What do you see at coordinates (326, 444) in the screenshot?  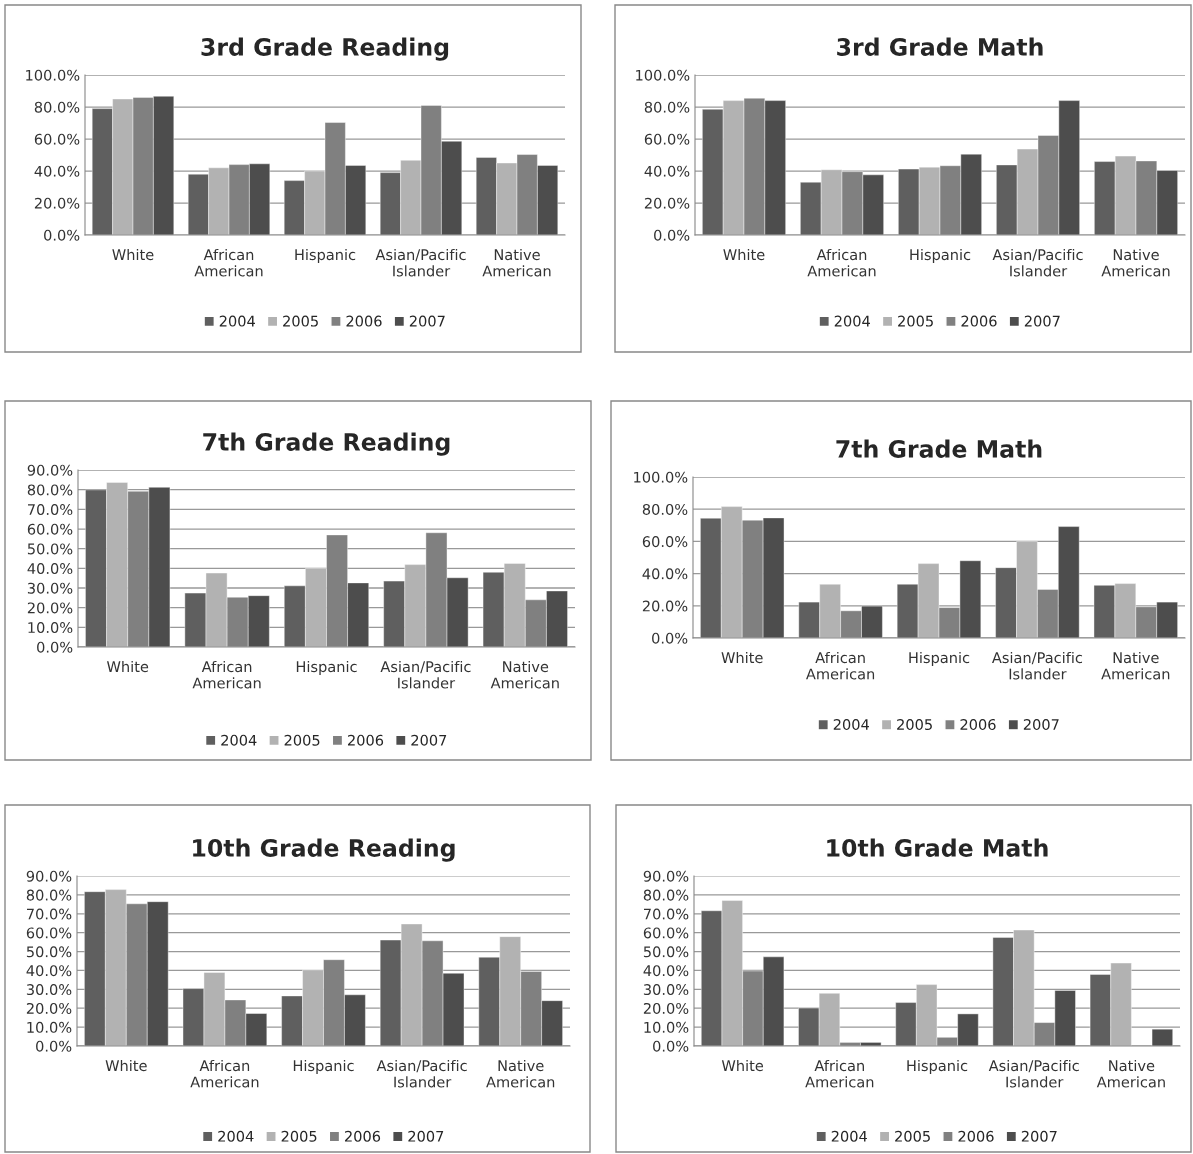 I see `chart-title: 7th Grade Reading` at bounding box center [326, 444].